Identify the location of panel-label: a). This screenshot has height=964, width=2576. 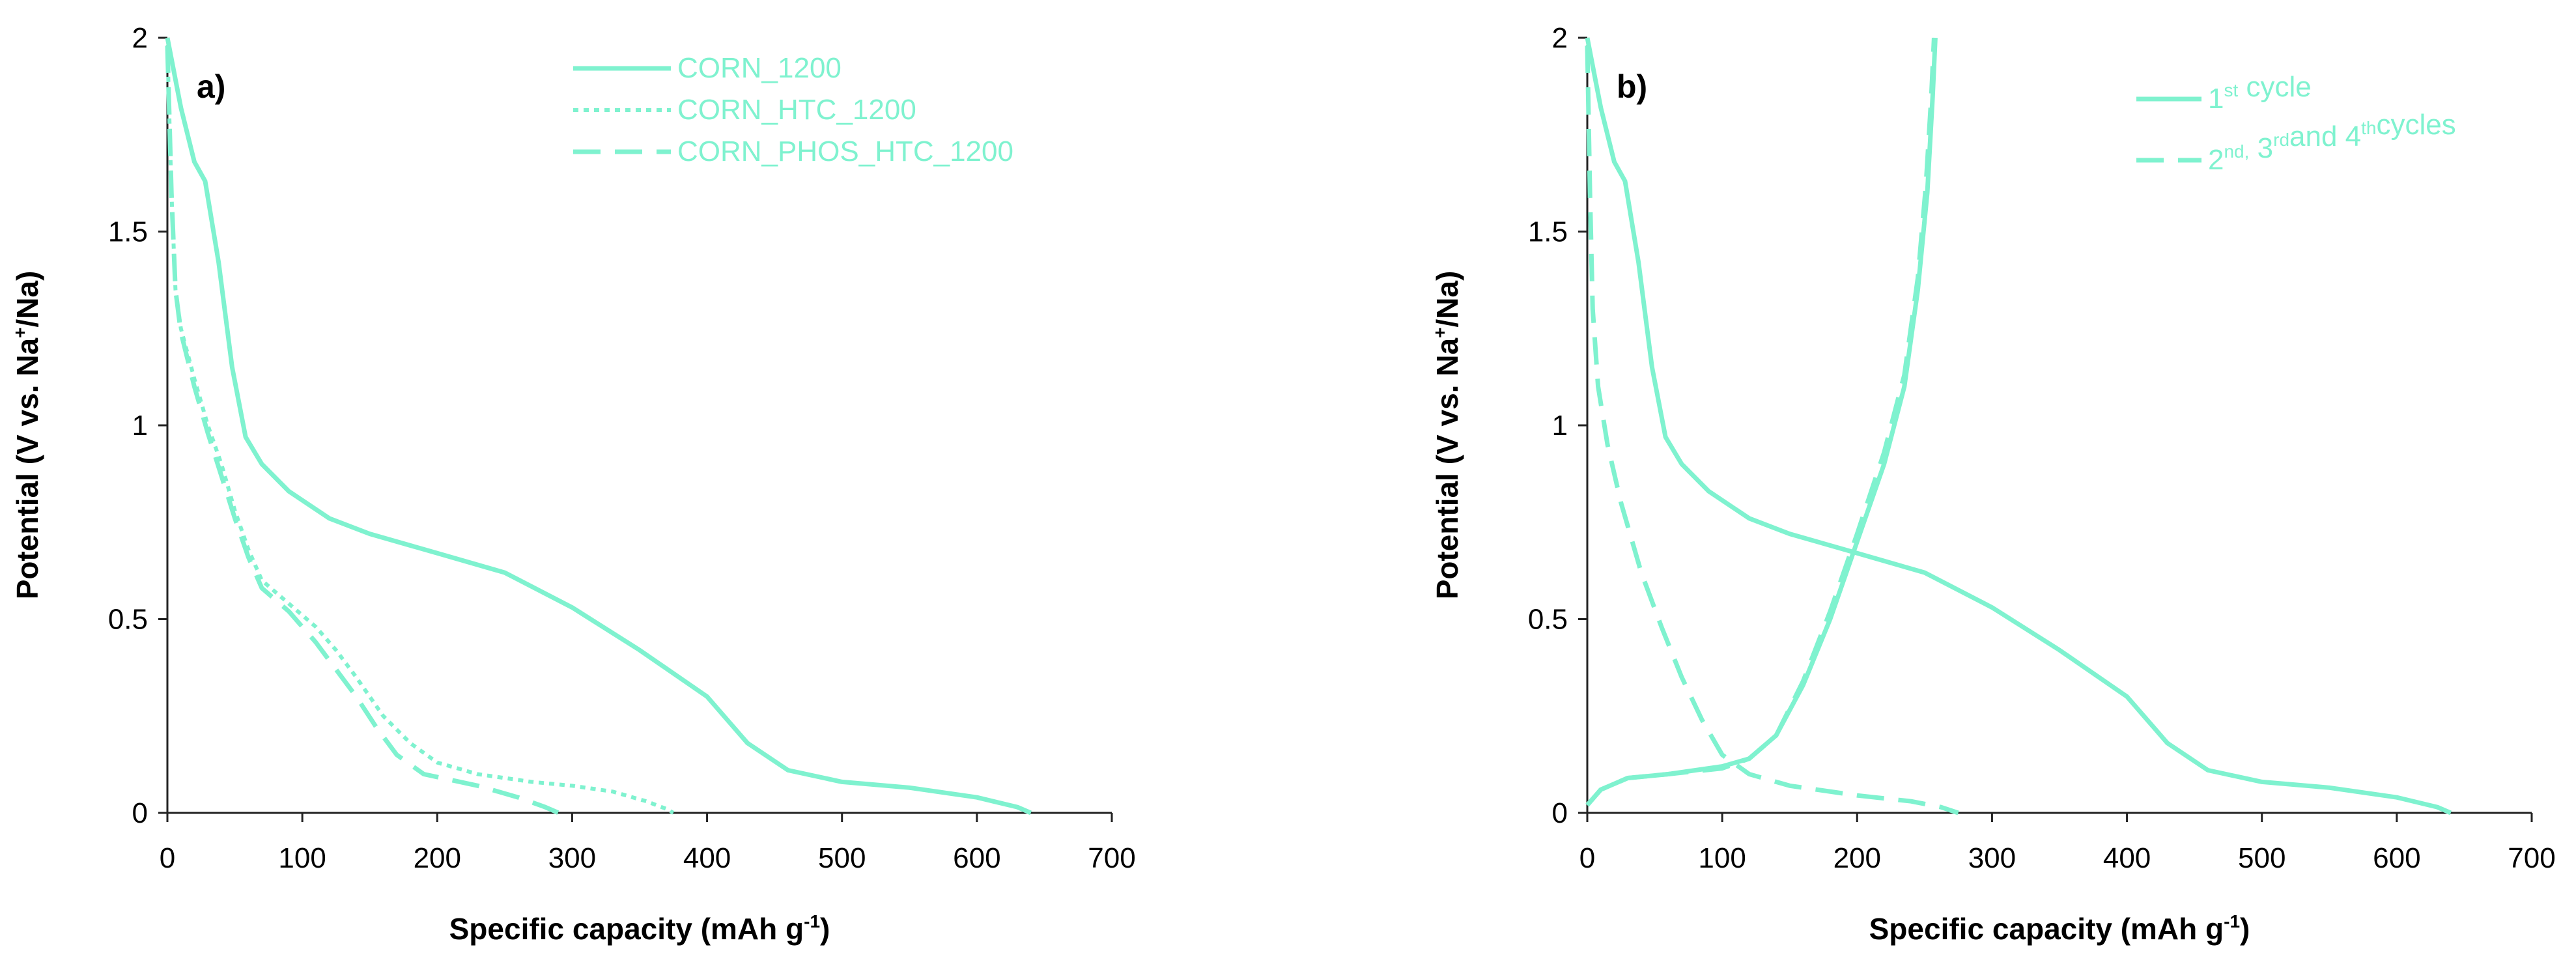
(211, 86).